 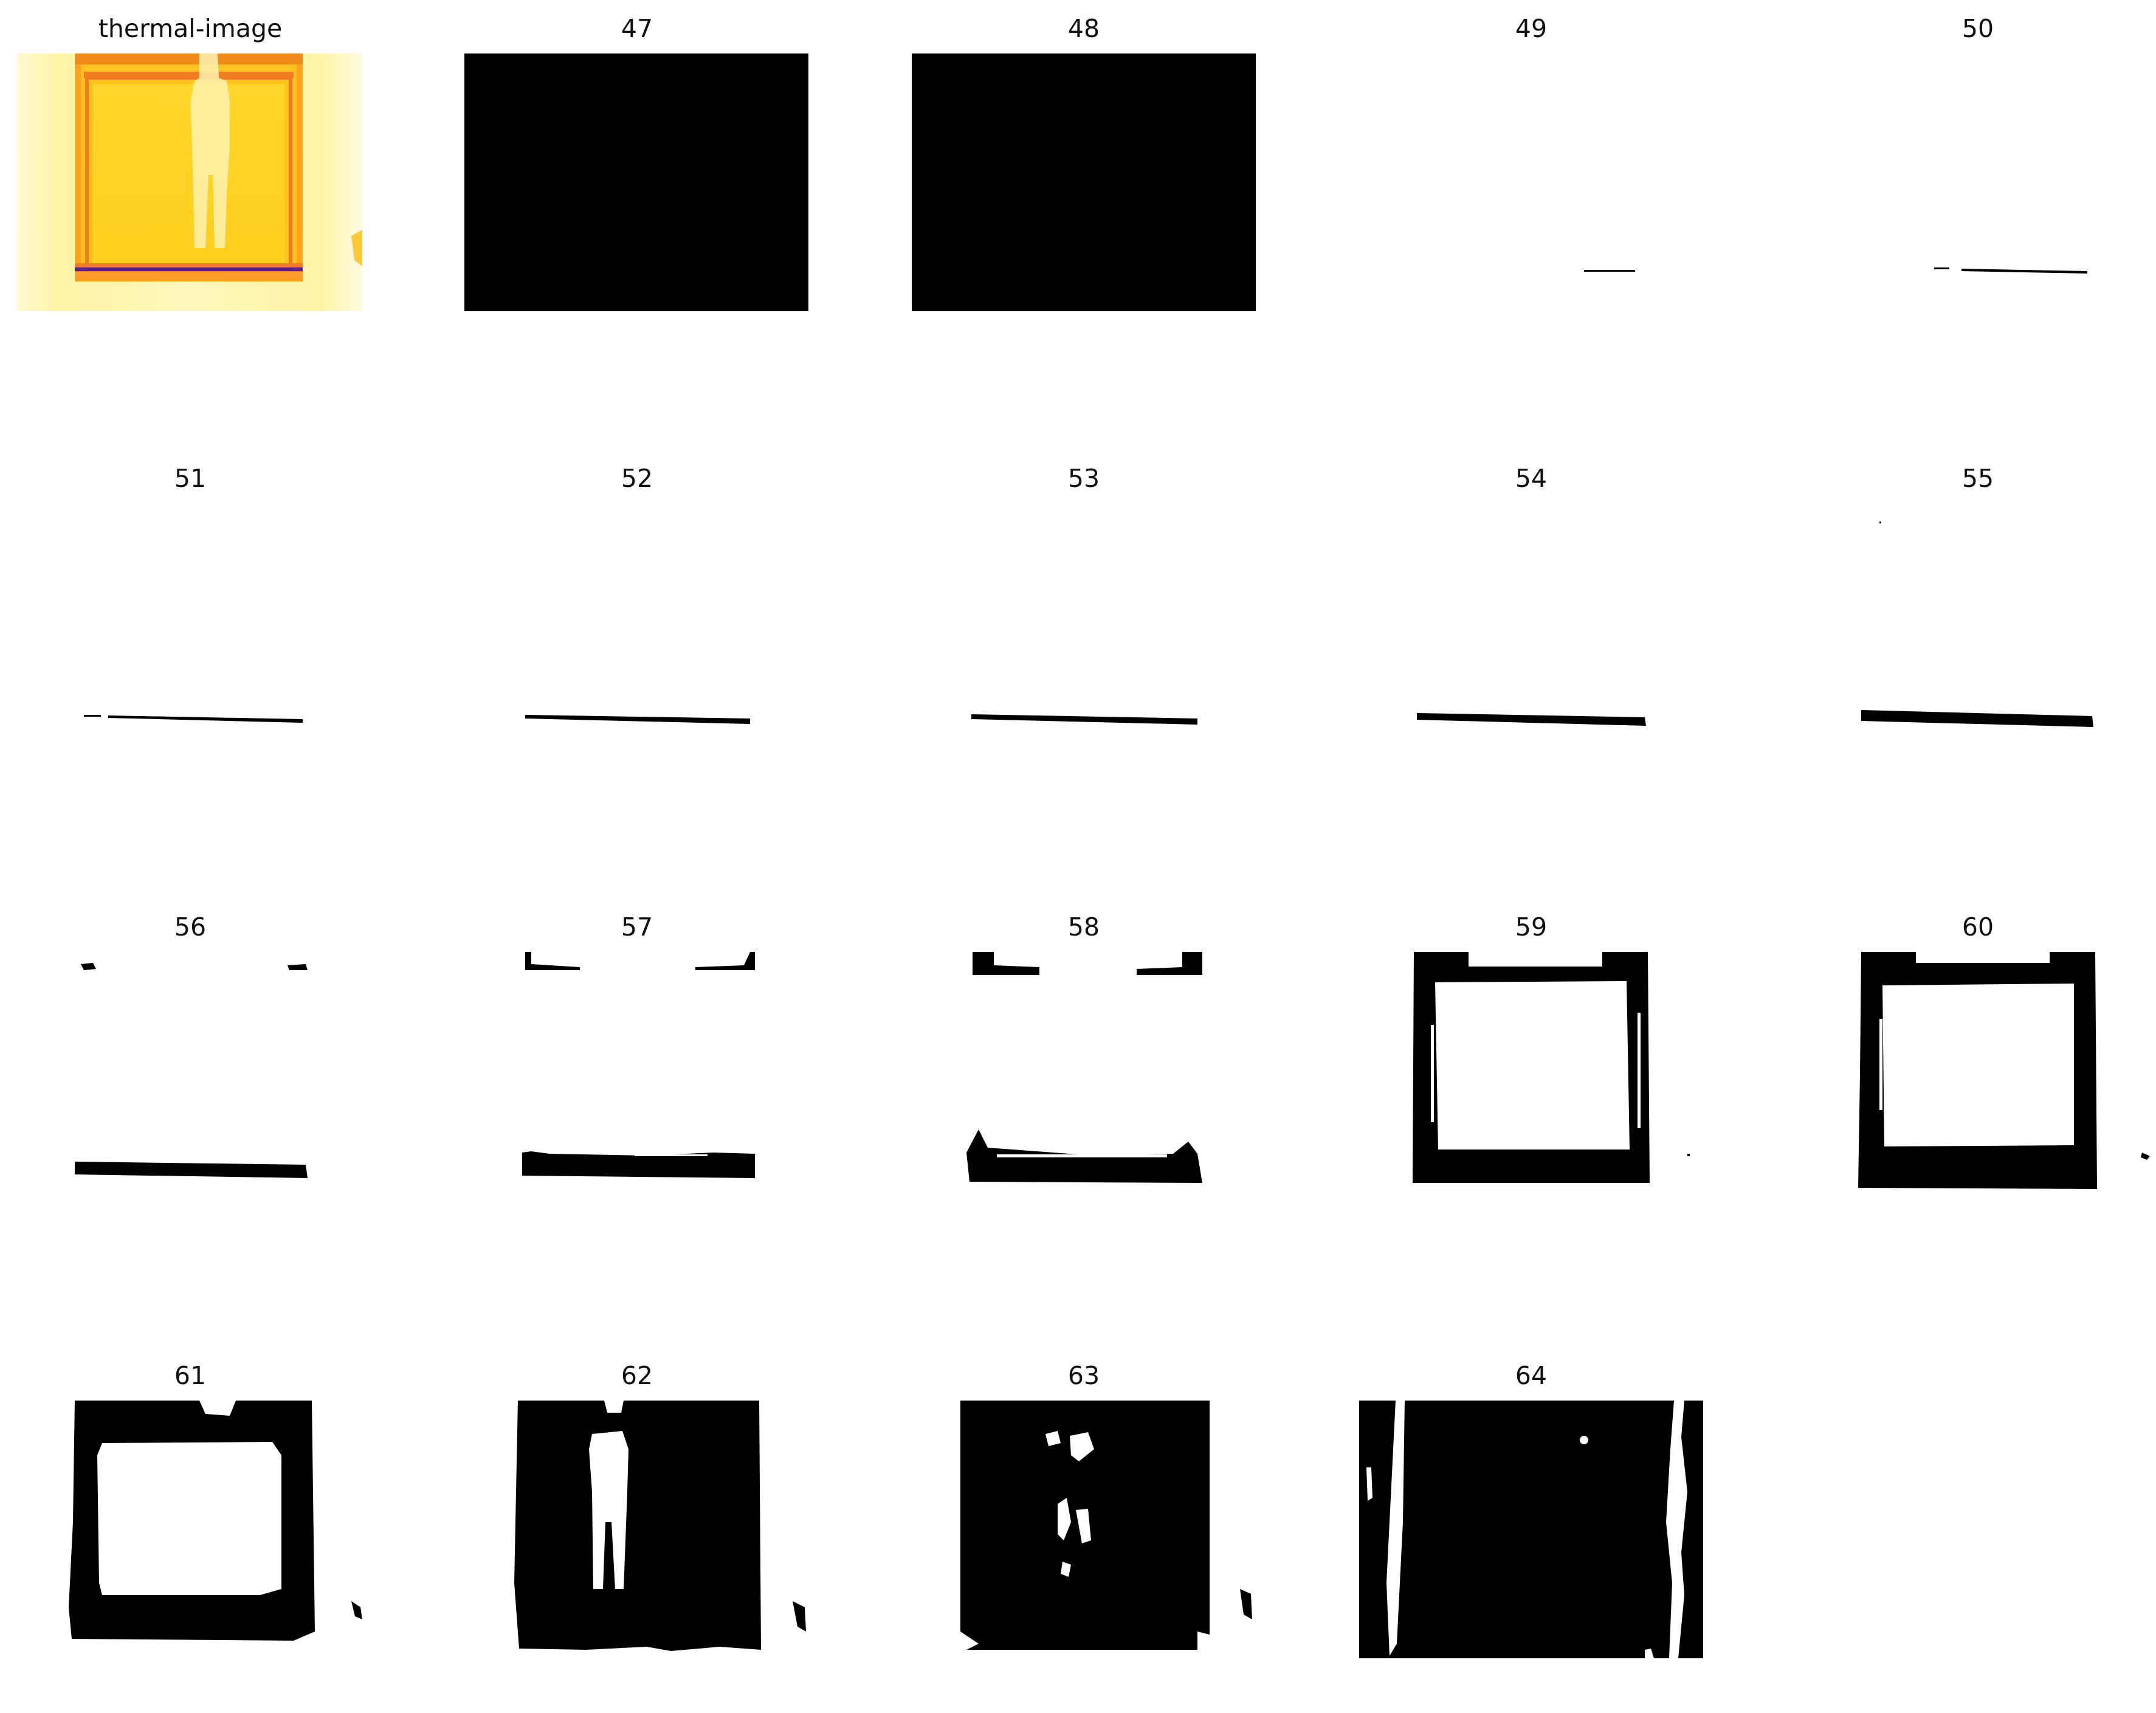 What do you see at coordinates (637, 28) in the screenshot?
I see `panel-title-47: 47` at bounding box center [637, 28].